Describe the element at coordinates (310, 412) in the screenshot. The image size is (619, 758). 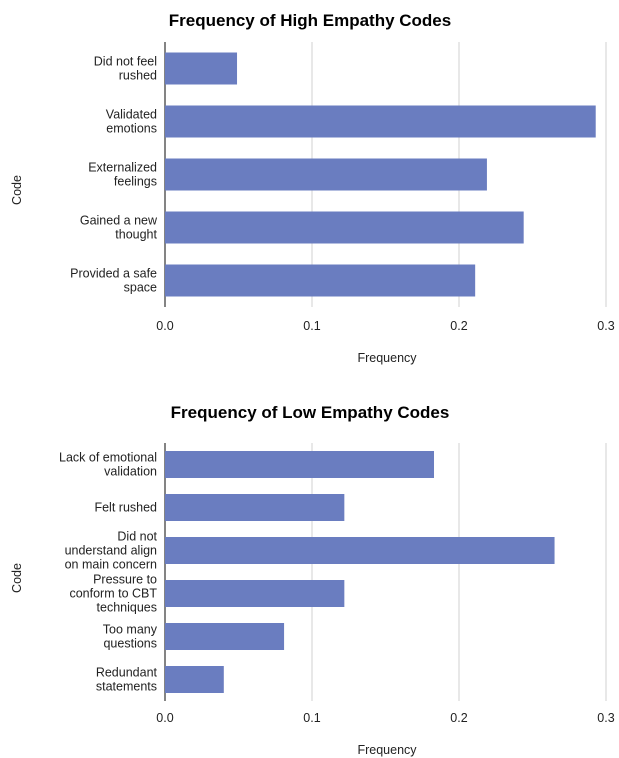
I see `chart-2-title: Frequency of Low Empathy Codes` at that location.